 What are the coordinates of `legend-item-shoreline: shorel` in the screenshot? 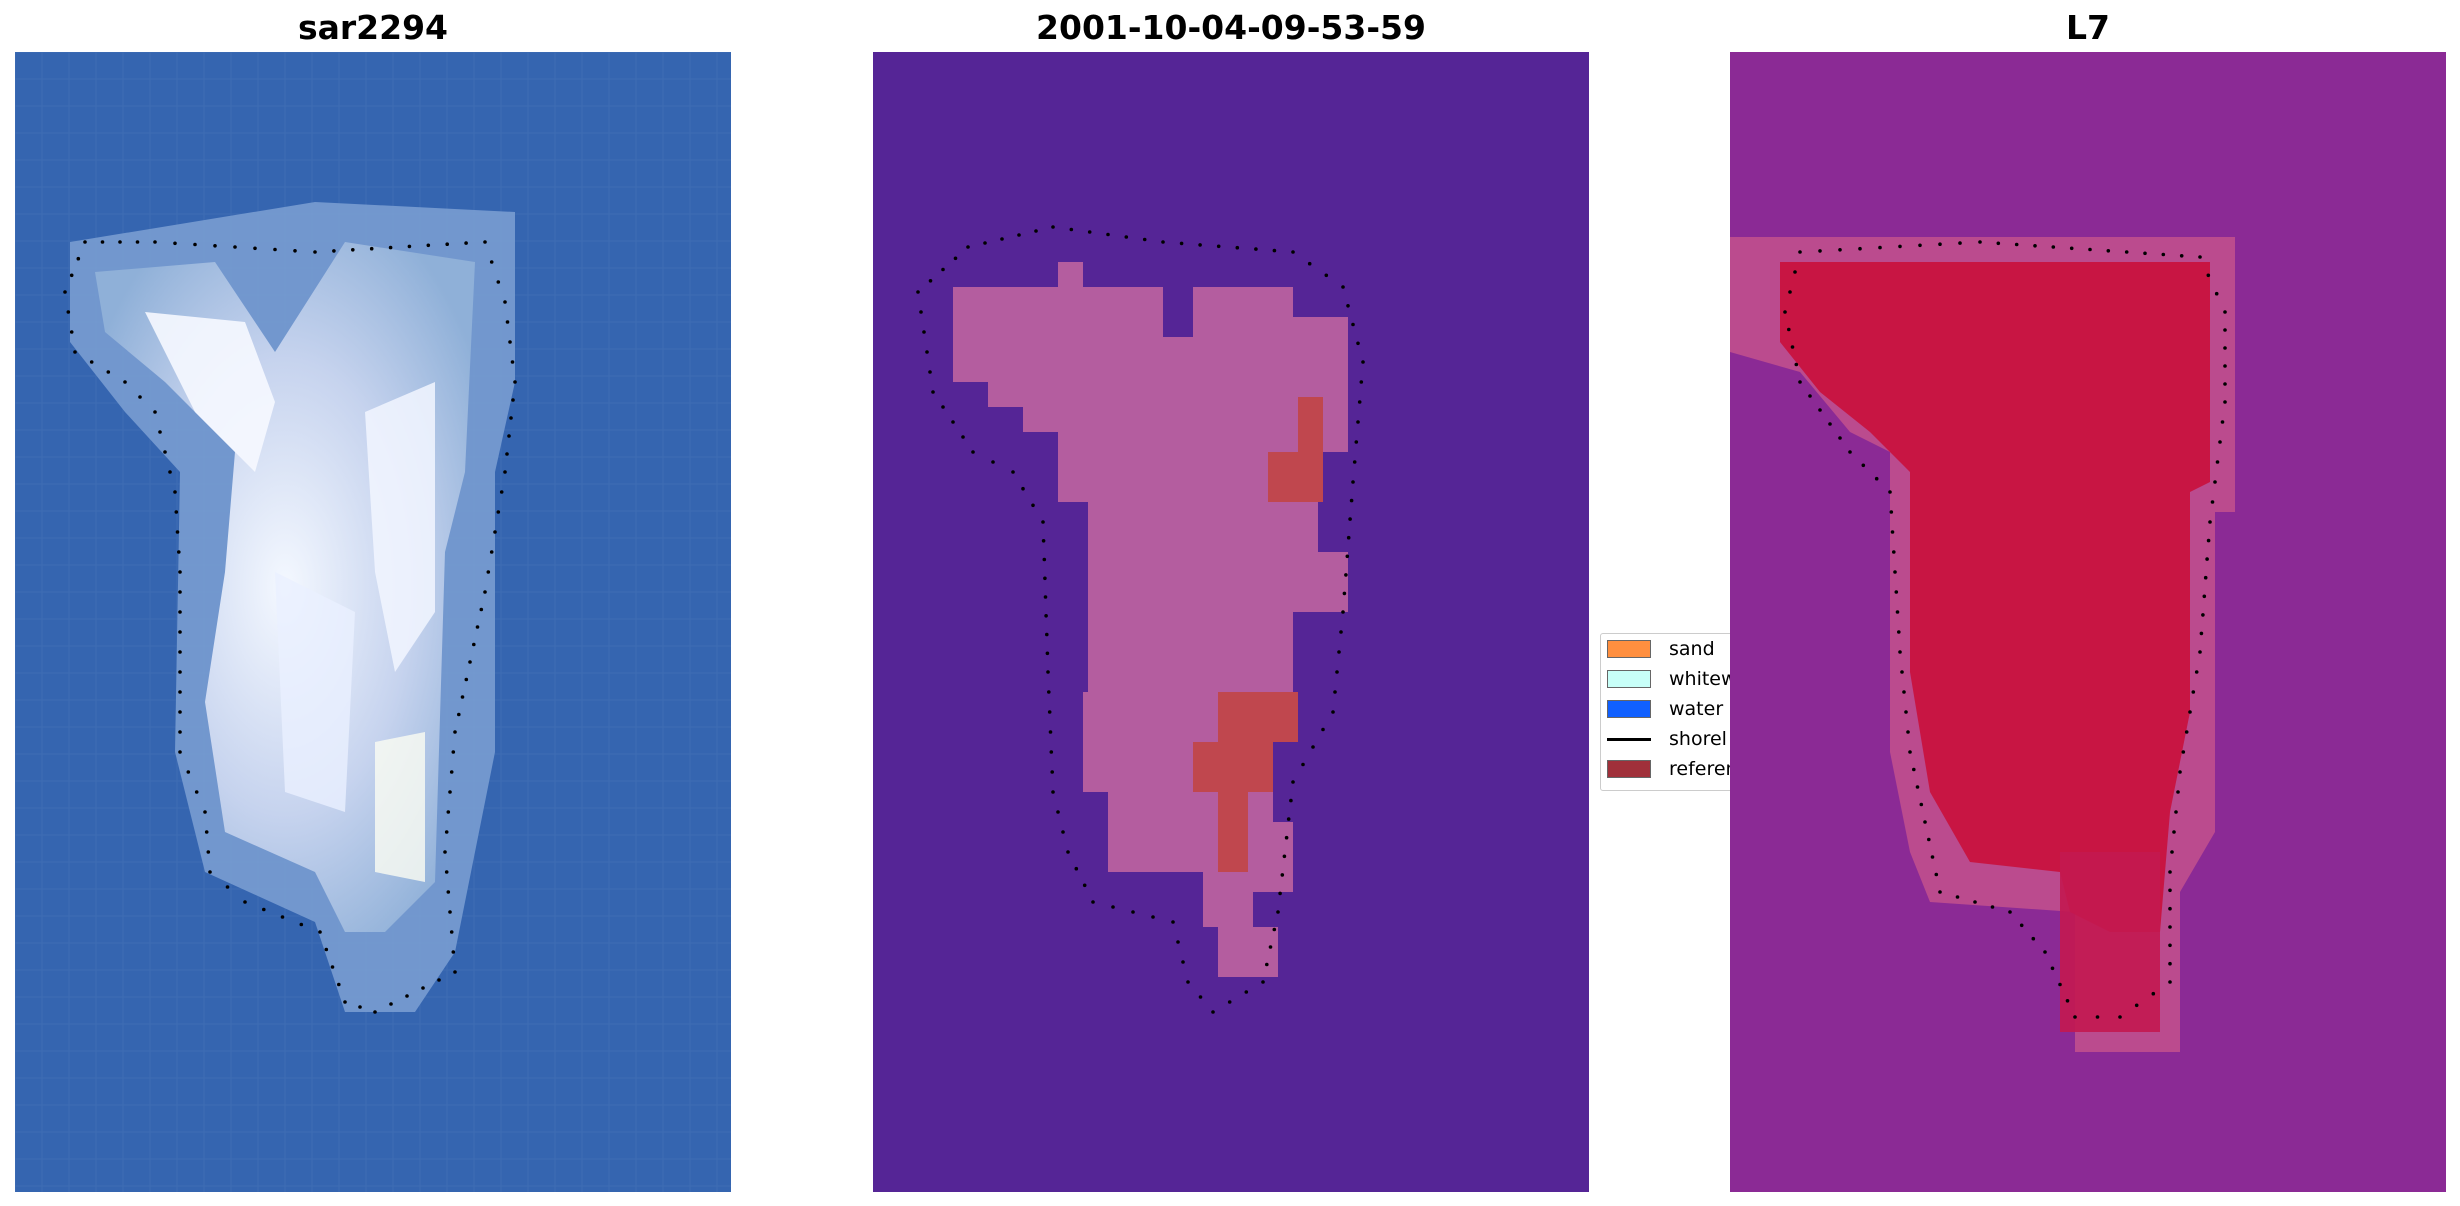 It's located at (1667, 739).